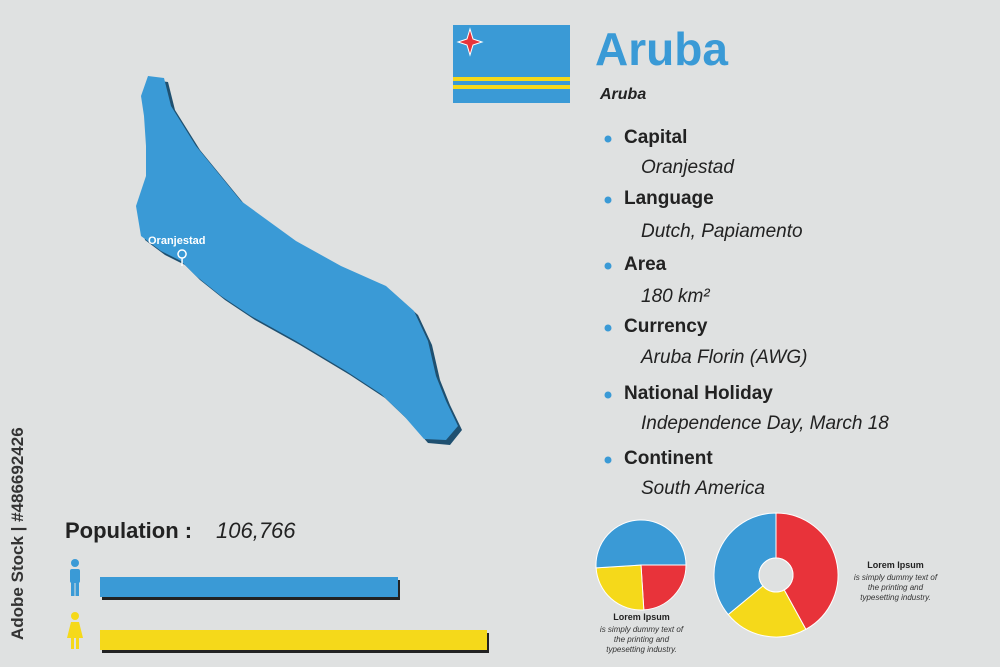 The height and width of the screenshot is (667, 1000). I want to click on fact-label: Capital, so click(656, 137).